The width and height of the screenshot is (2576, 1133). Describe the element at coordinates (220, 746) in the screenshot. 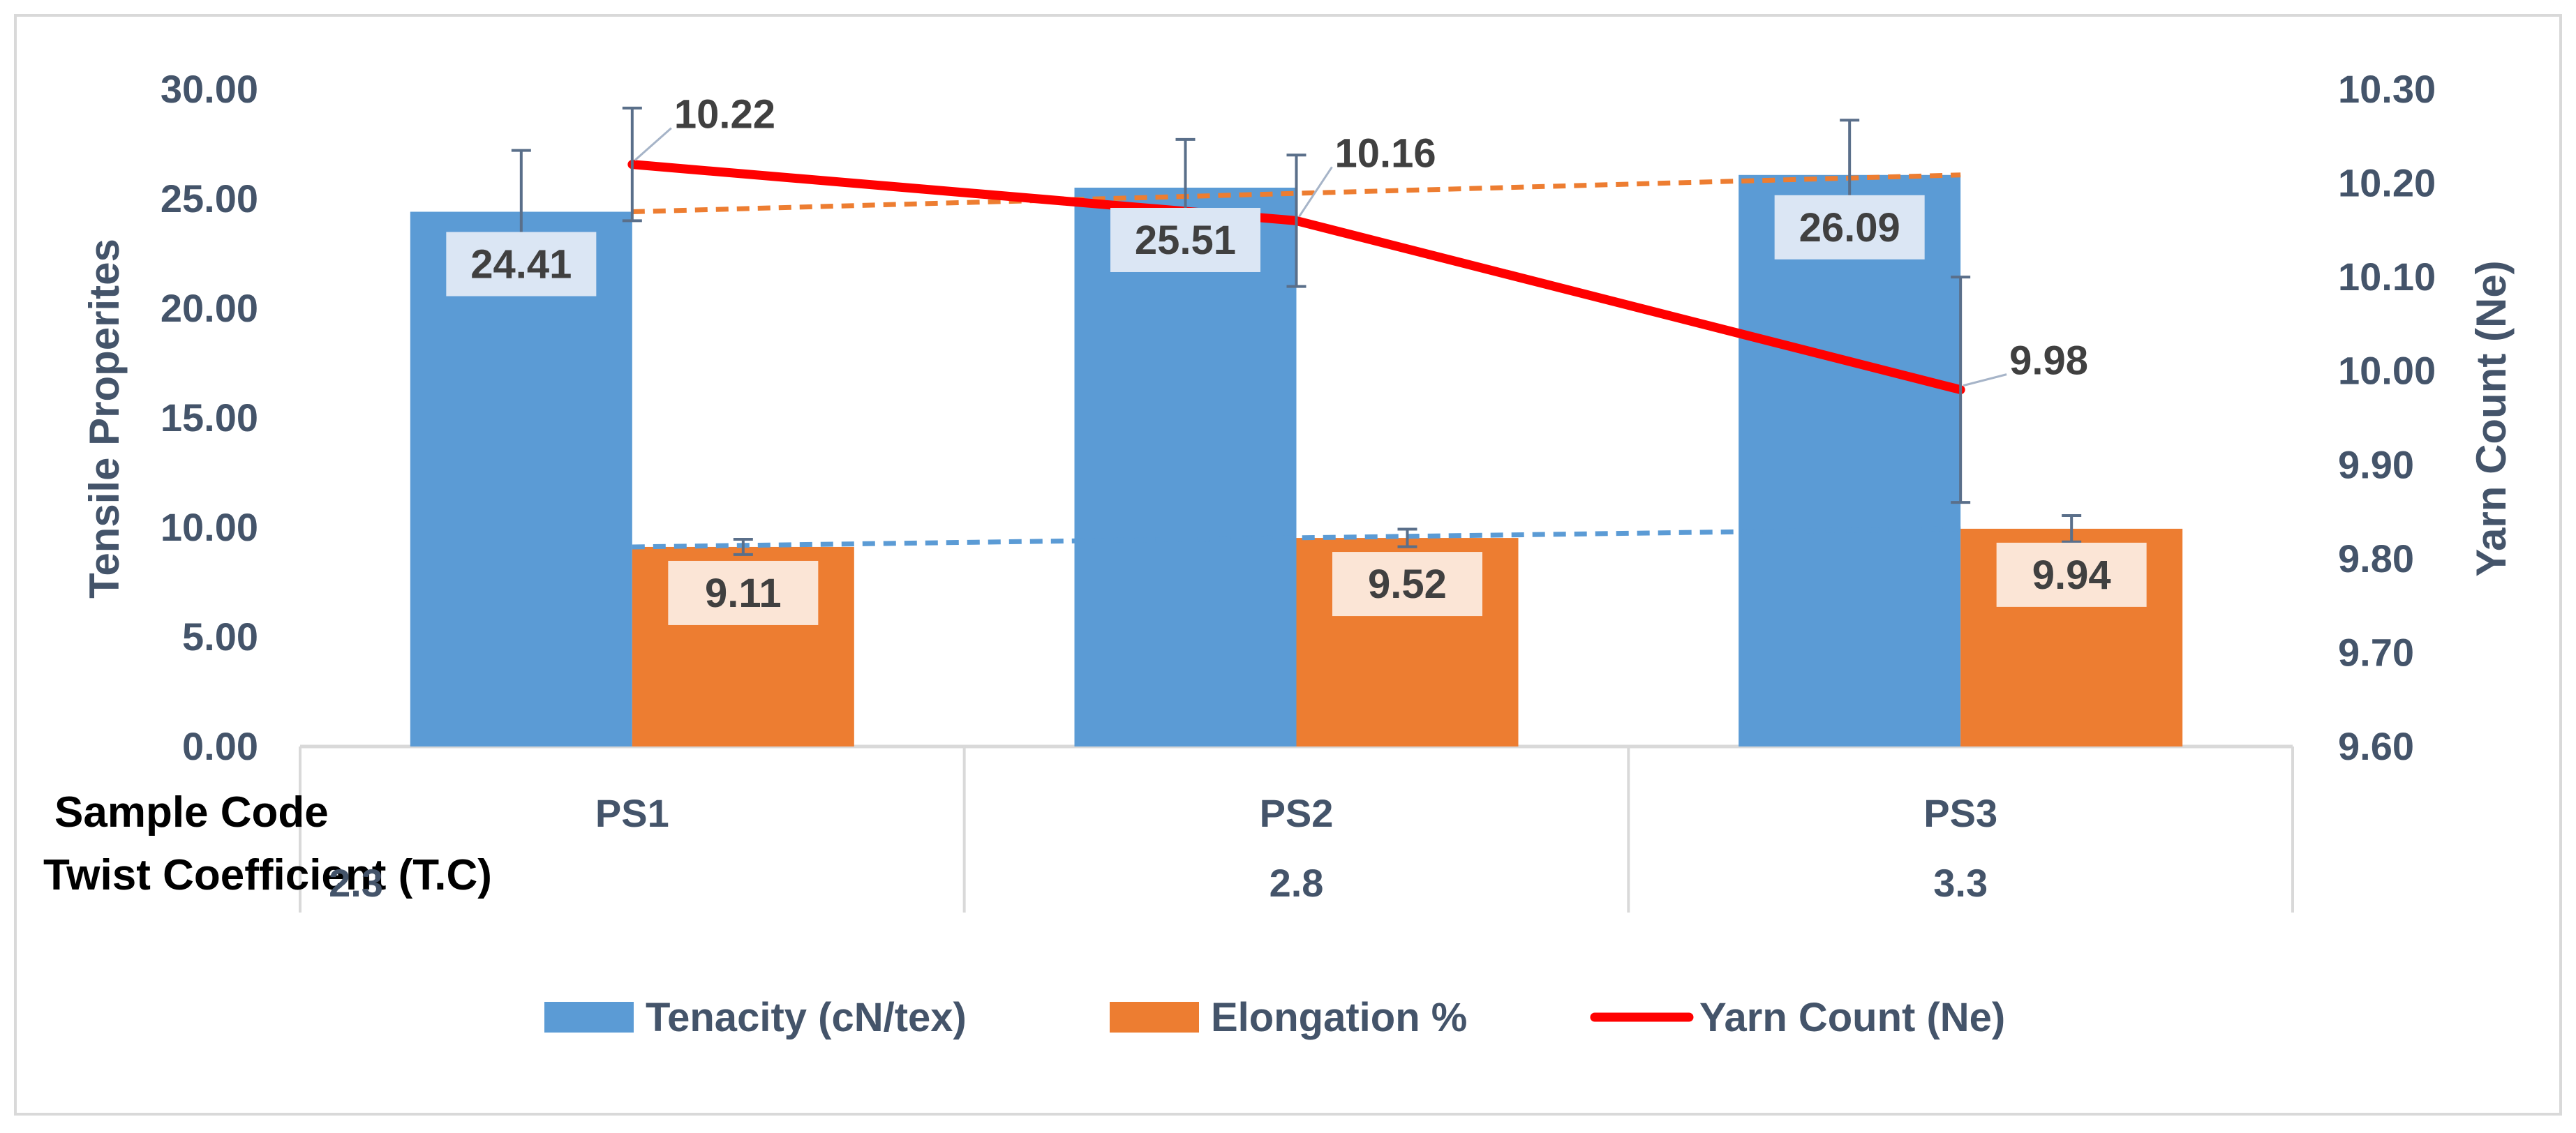

I see `left-tick-label: 0.00` at that location.